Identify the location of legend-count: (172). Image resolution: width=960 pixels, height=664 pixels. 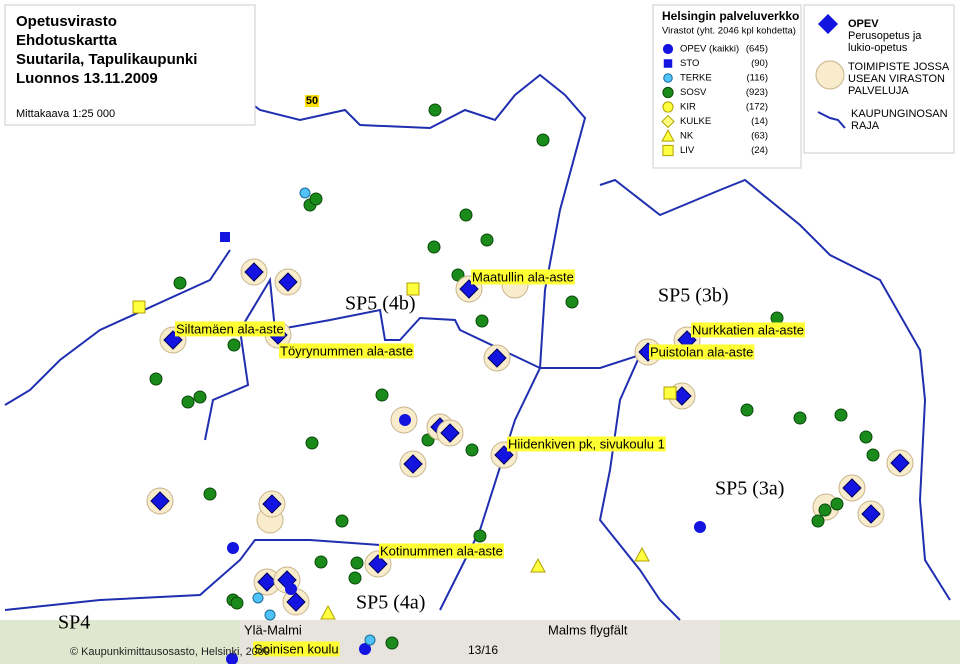
(757, 107).